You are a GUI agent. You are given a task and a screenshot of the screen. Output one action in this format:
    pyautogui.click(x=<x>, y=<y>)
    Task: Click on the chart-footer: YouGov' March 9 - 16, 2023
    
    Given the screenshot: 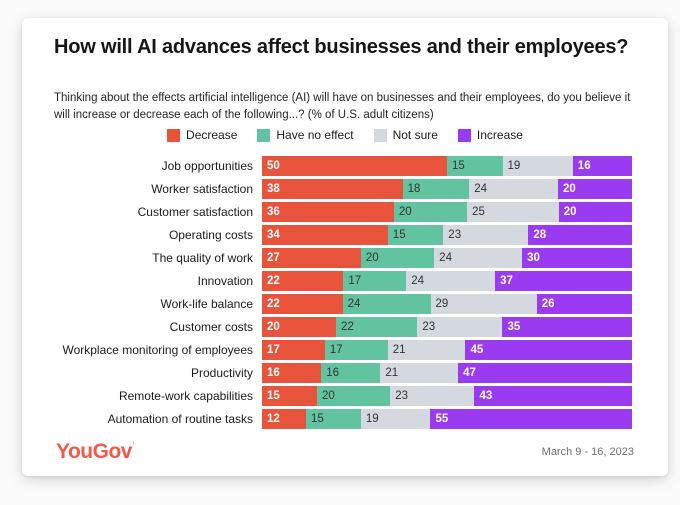 What is the action you would take?
    pyautogui.click(x=345, y=452)
    